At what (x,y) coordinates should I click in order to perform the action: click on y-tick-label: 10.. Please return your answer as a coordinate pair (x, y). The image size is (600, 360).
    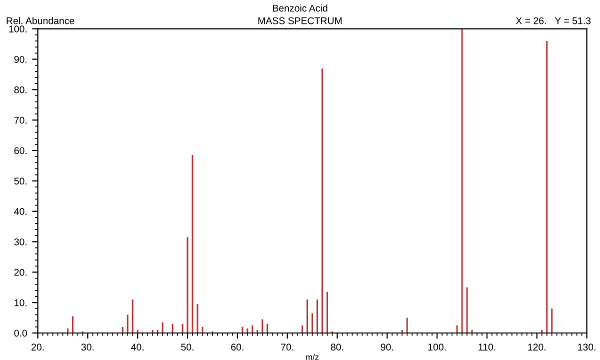
    Looking at the image, I should click on (20, 302).